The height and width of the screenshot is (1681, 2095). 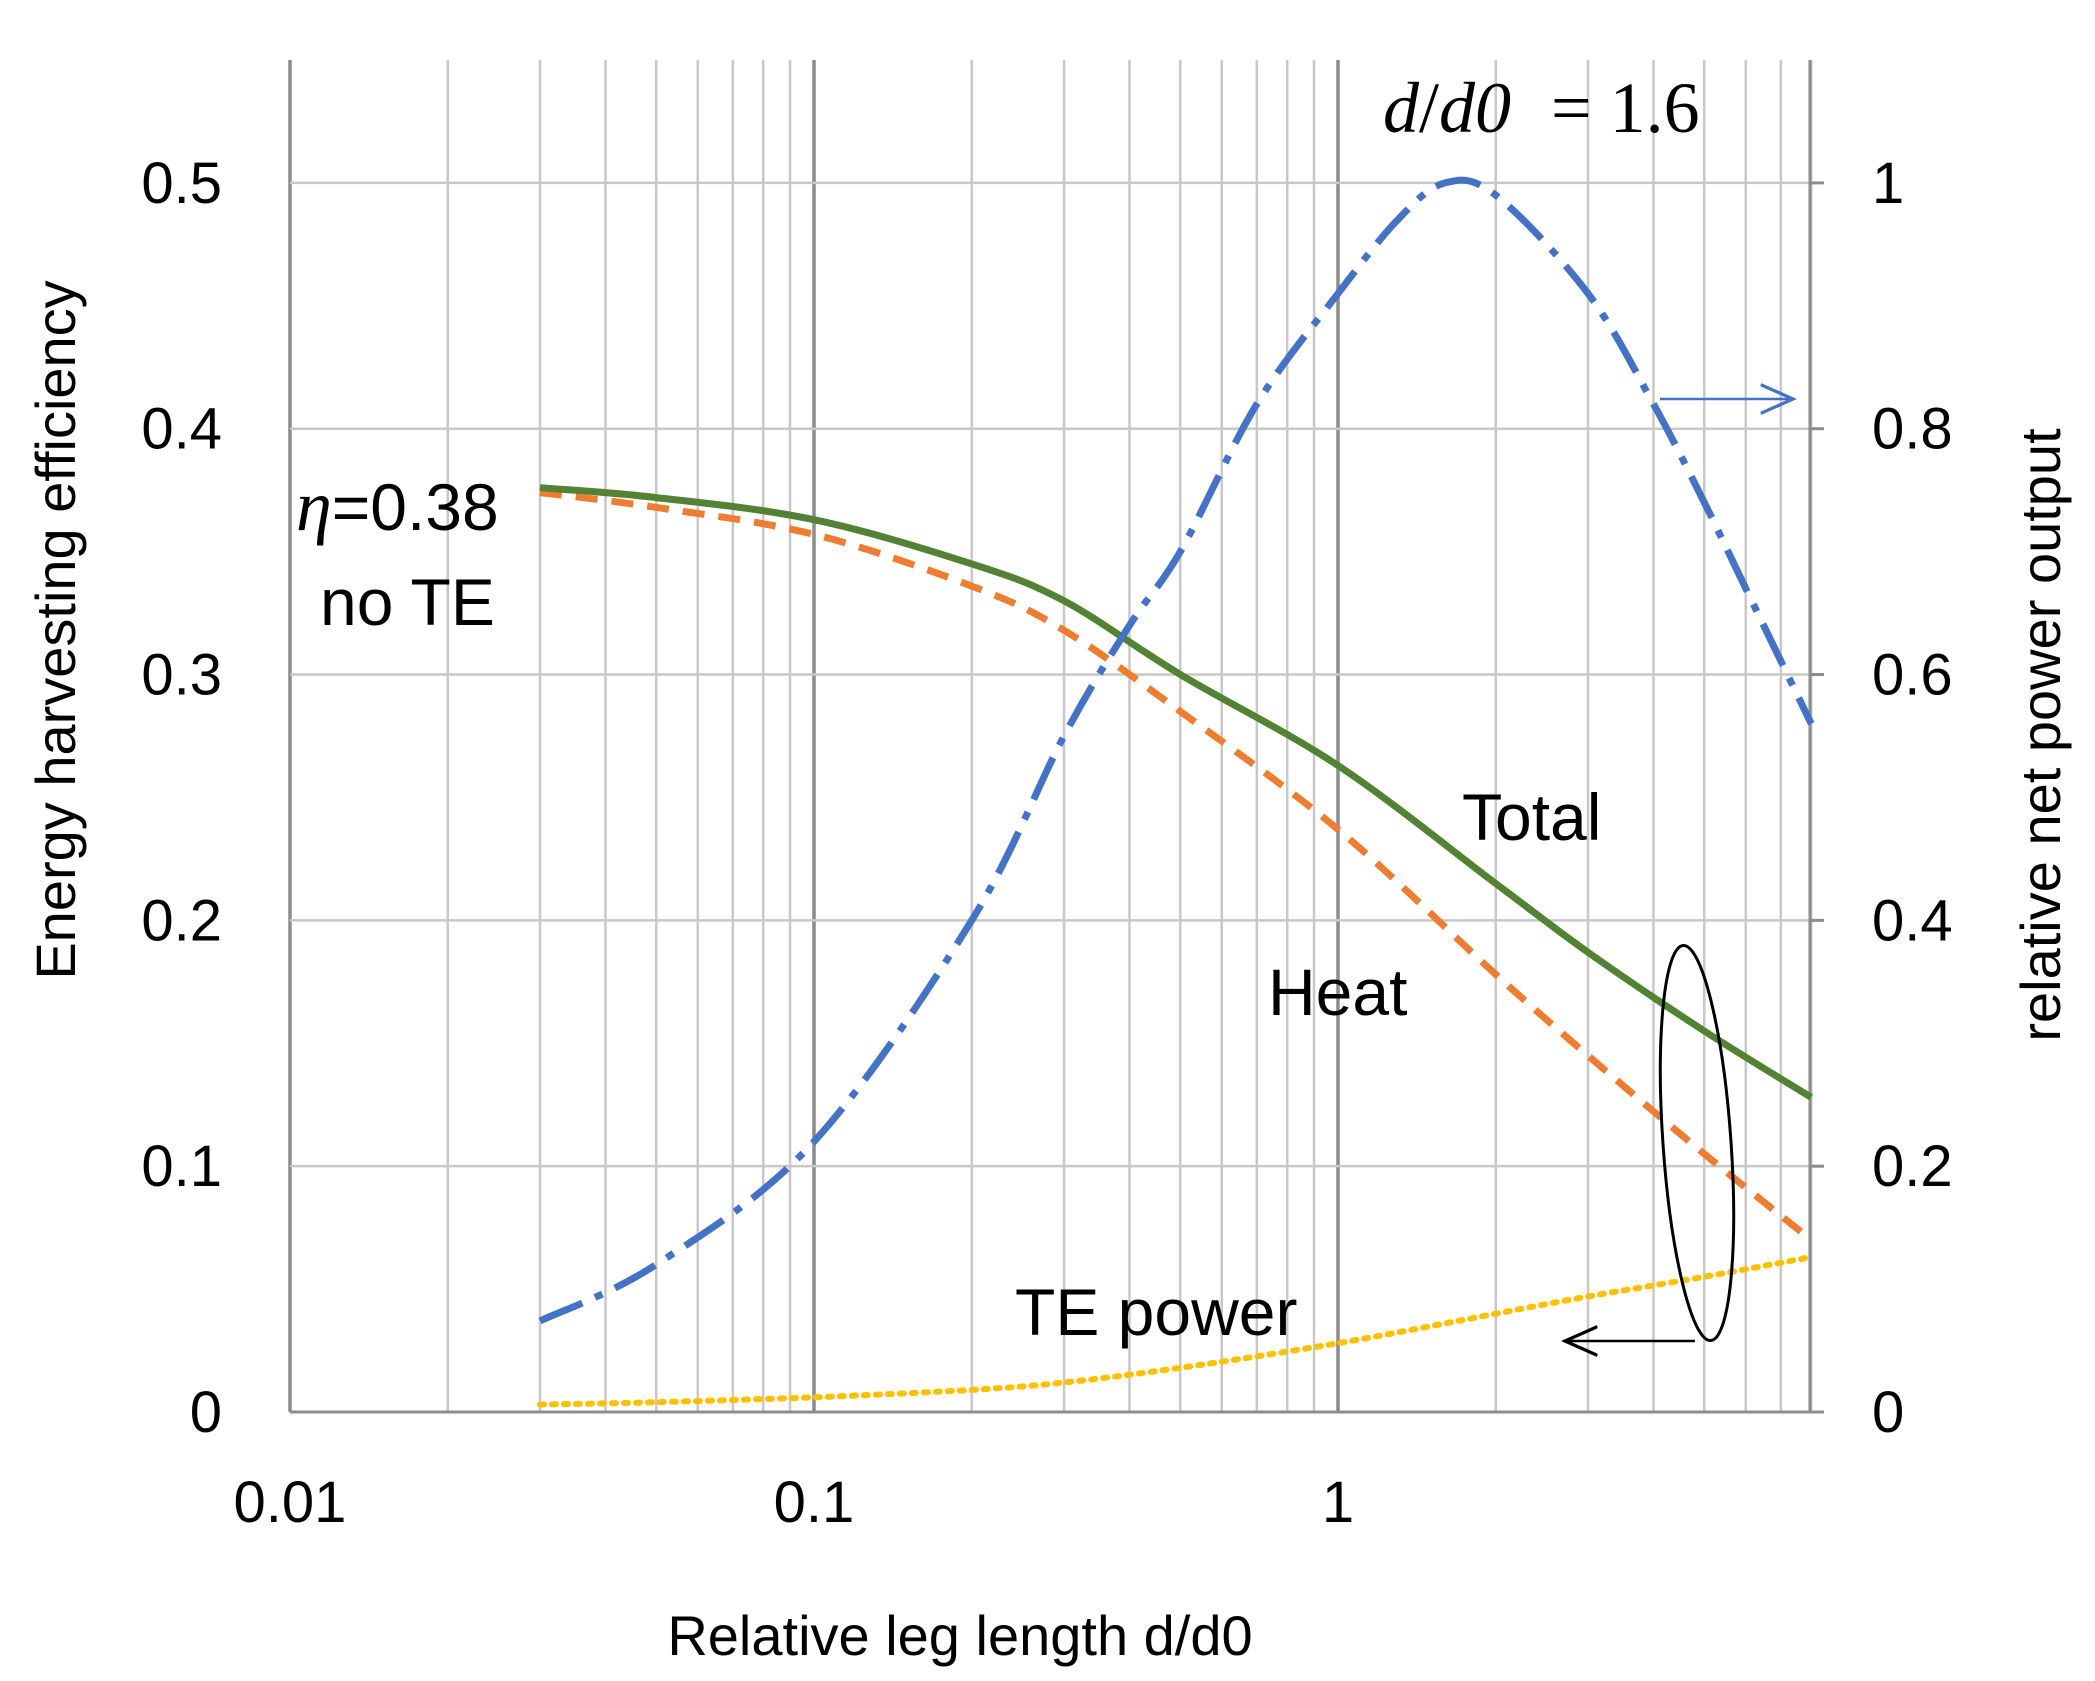 What do you see at coordinates (1912, 675) in the screenshot?
I see `y2-tick-label: 0.6` at bounding box center [1912, 675].